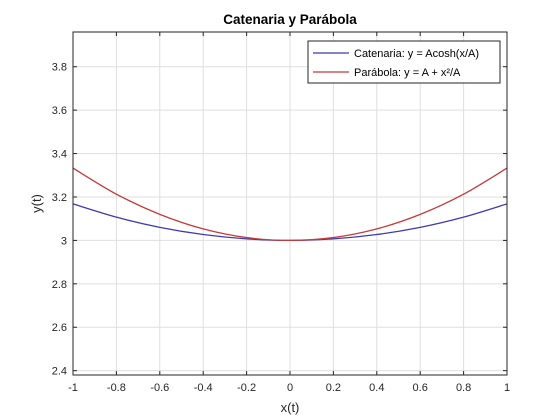 This screenshot has width=560, height=420. Describe the element at coordinates (463, 388) in the screenshot. I see `x-tick-label: 0.8` at that location.